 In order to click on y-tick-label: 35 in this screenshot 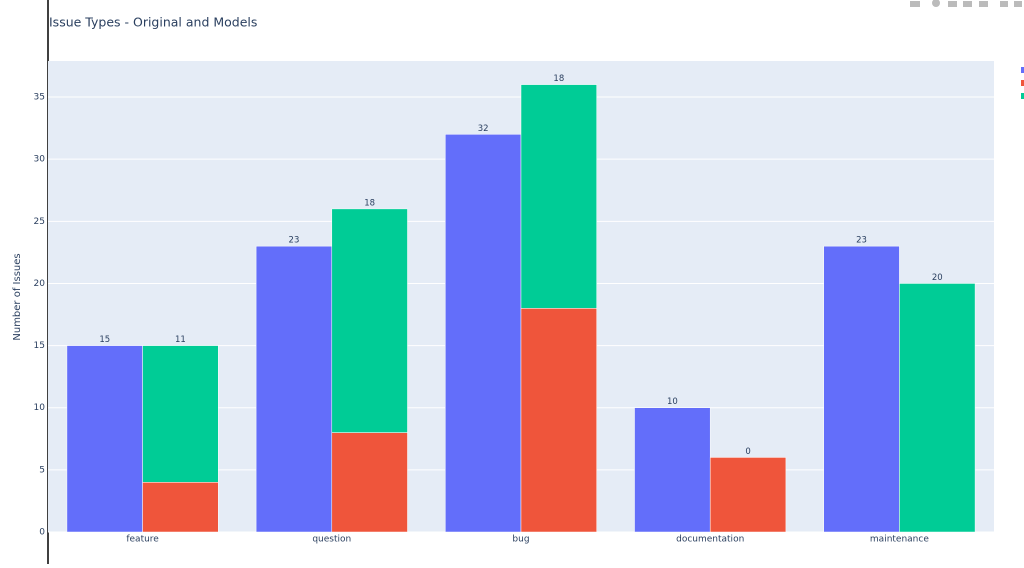, I will do `click(39, 98)`.